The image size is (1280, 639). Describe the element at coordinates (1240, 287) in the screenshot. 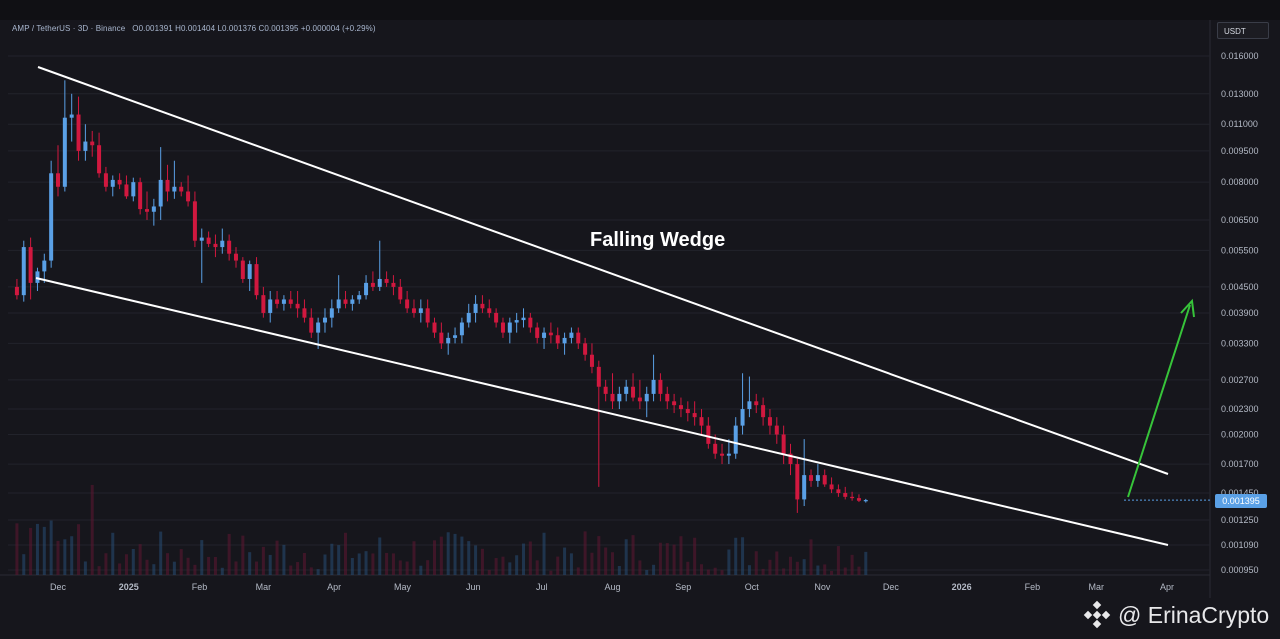

I see `y-tick-label: 0.004500` at that location.